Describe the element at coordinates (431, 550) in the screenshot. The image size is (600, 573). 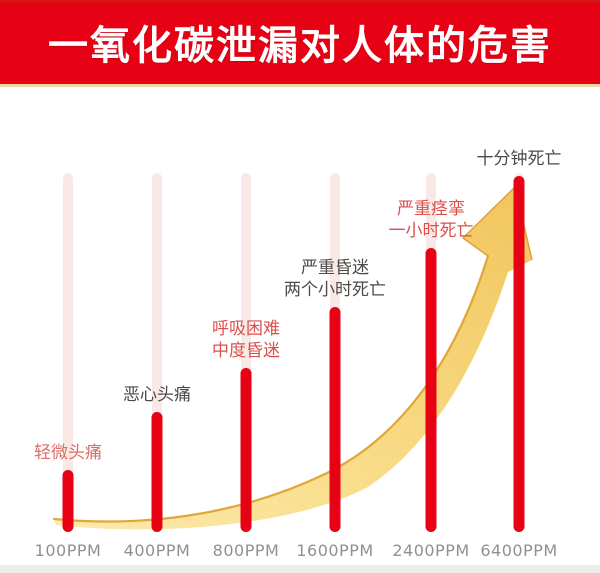
I see `ppm-axis-label: 2400PPM` at that location.